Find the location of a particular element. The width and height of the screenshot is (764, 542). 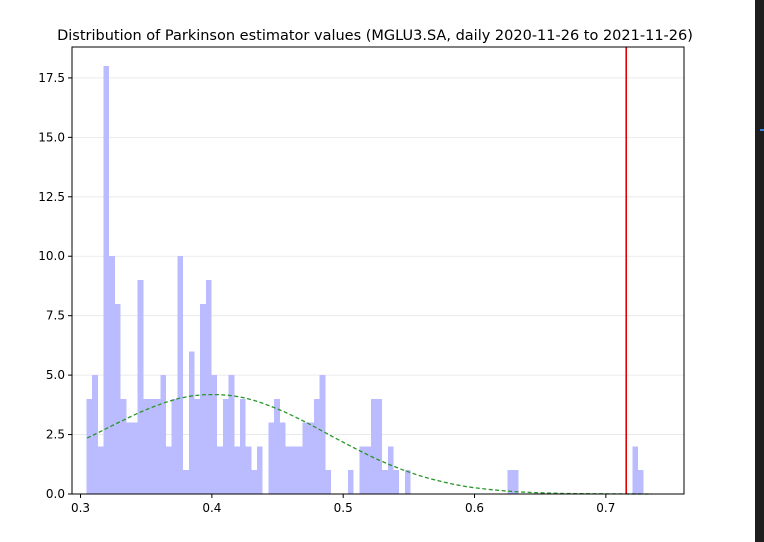

y-tick-label: 5.0 is located at coordinates (55, 375).